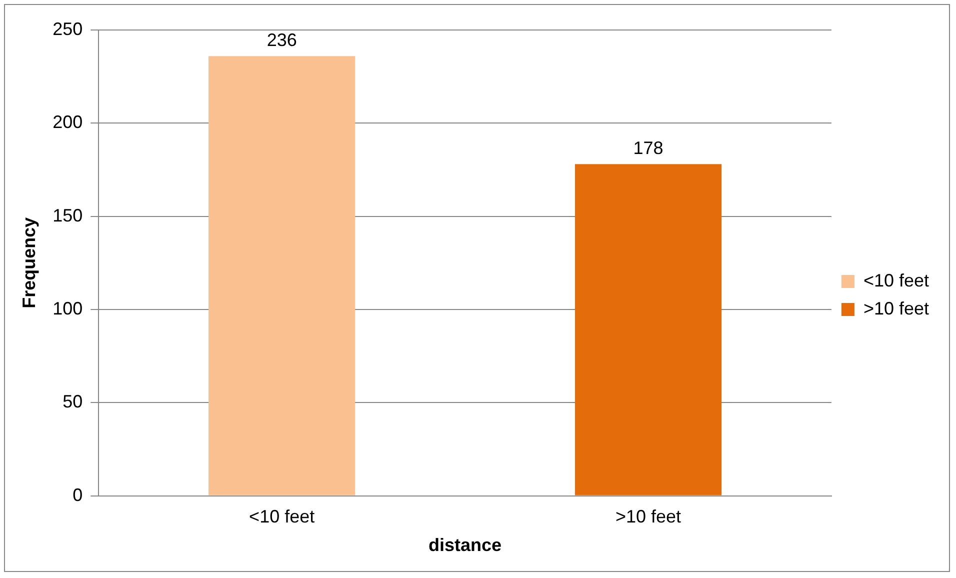 The image size is (956, 578). What do you see at coordinates (896, 308) in the screenshot?
I see `legend-label: >10 feet` at bounding box center [896, 308].